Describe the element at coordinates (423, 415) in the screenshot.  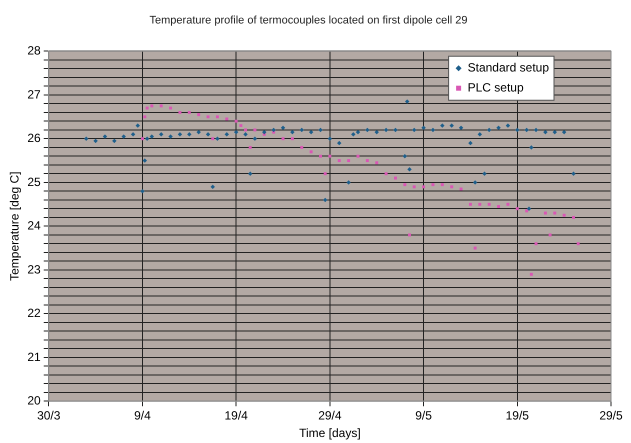
I see `x-tick-label: 9/5` at that location.